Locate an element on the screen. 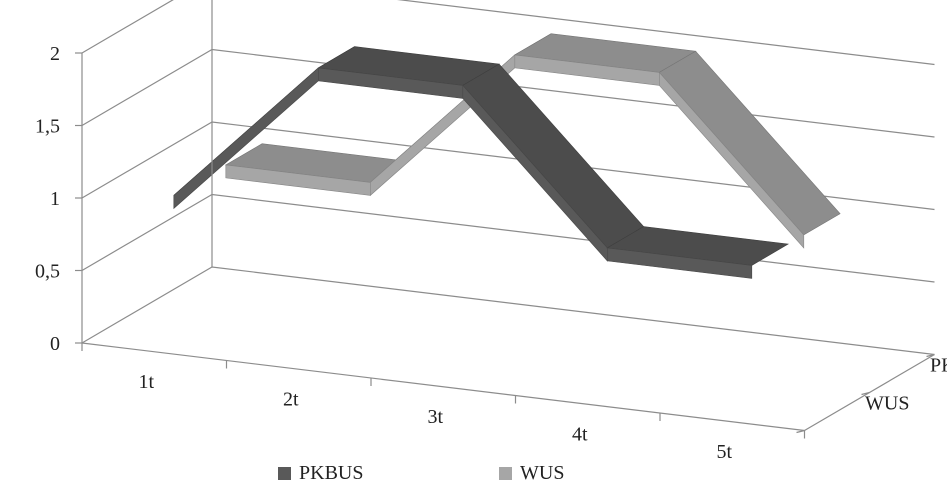 The width and height of the screenshot is (947, 491). x-axis-line is located at coordinates (443, 387).